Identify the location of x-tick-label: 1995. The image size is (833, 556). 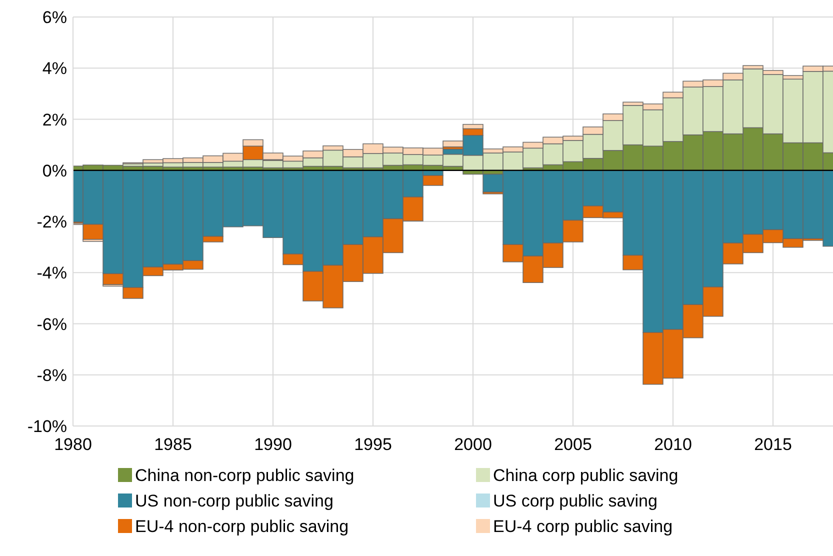
(373, 444).